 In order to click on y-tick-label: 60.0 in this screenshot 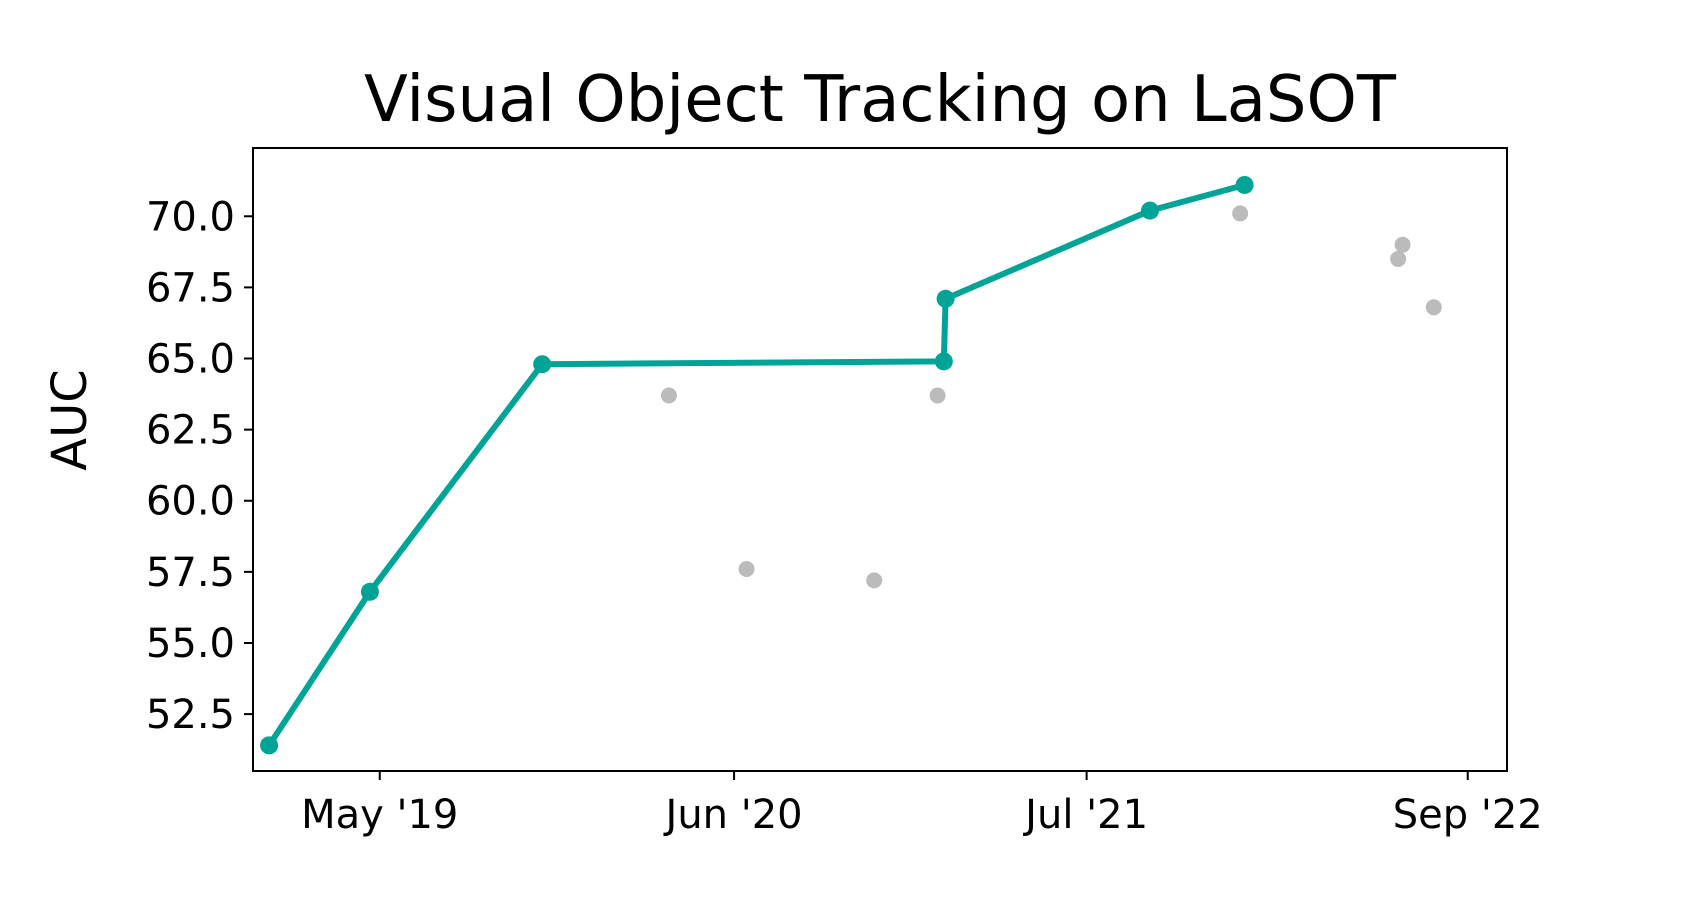, I will do `click(190, 502)`.